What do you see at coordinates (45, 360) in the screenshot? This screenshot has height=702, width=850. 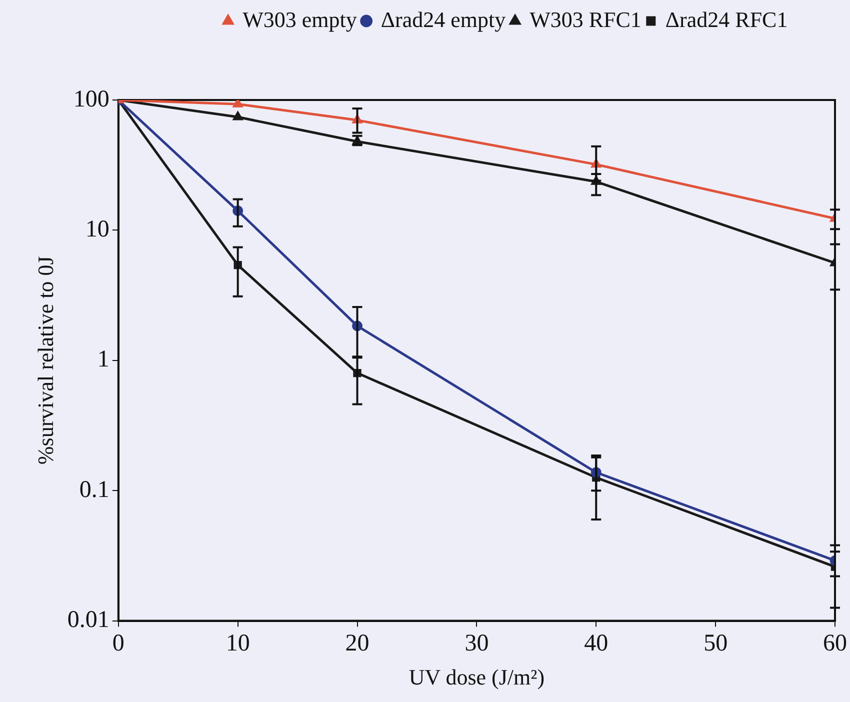 I see `y-axis-title: %survival relative to 0J` at bounding box center [45, 360].